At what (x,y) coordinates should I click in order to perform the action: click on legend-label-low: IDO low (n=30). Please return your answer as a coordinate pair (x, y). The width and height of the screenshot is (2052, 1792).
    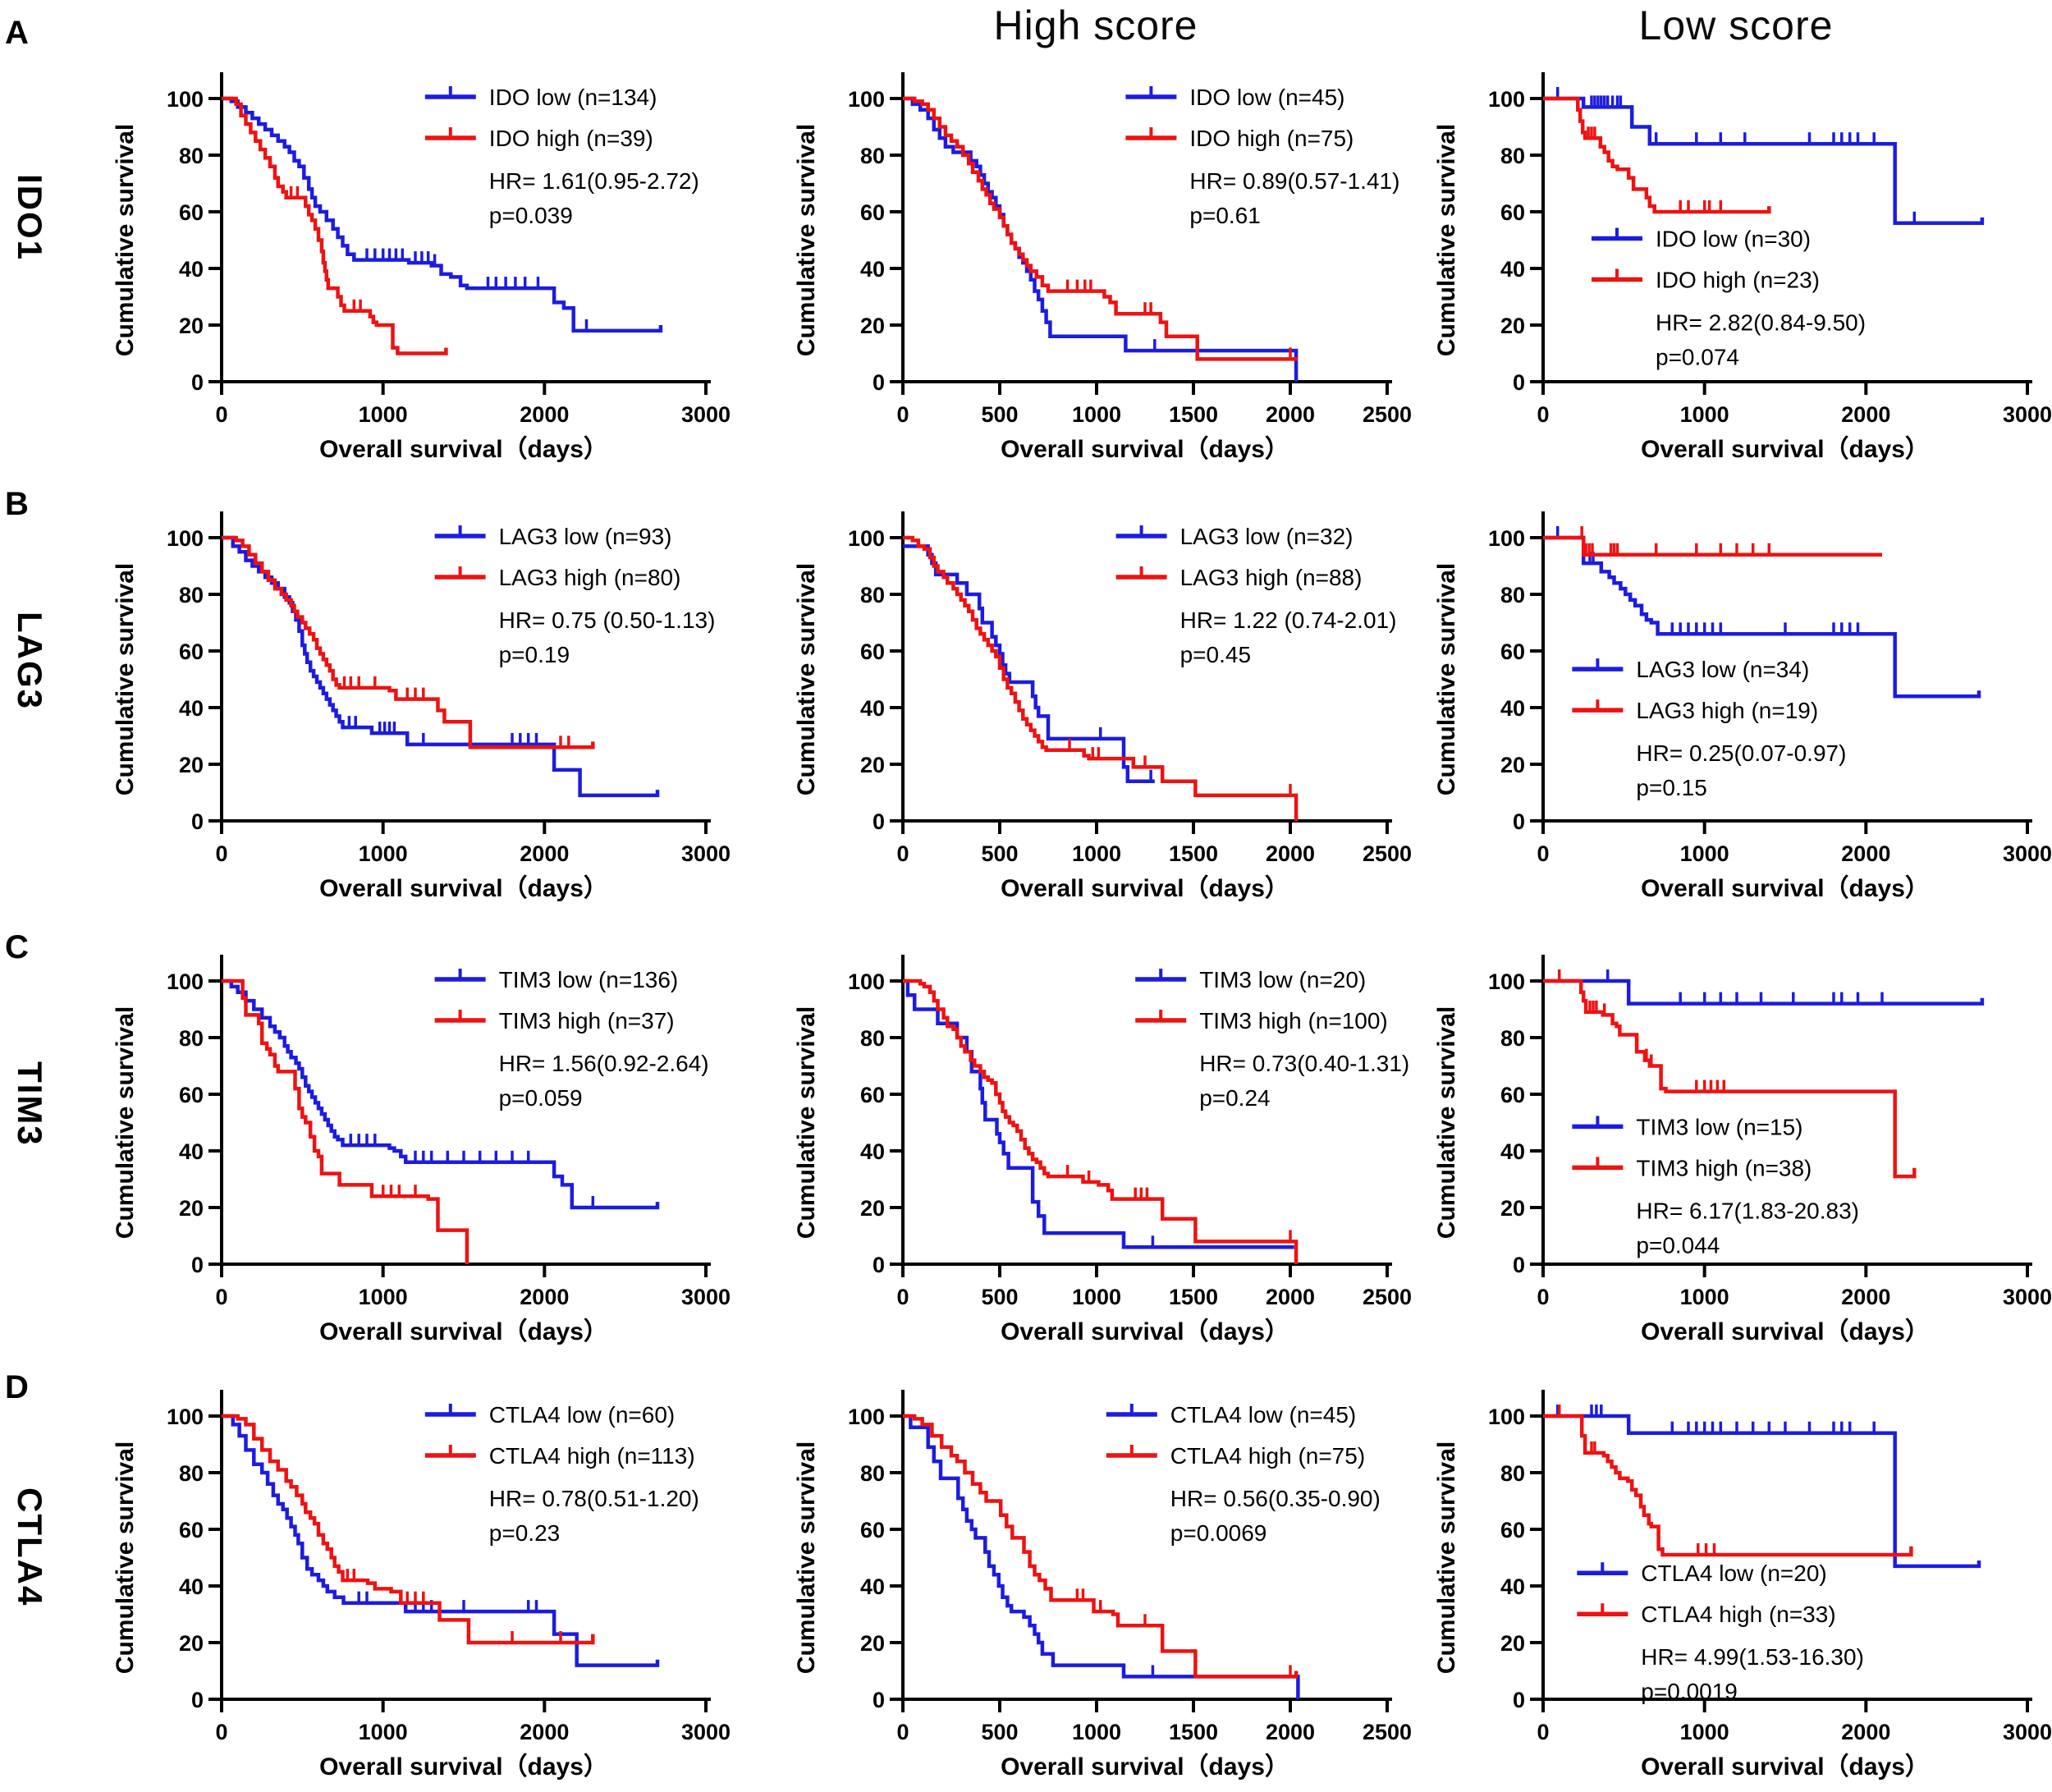
    Looking at the image, I should click on (1733, 239).